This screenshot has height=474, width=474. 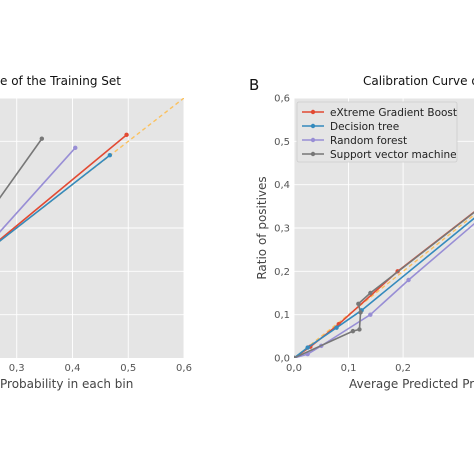 What do you see at coordinates (368, 141) in the screenshot?
I see `legend-label-random-forest: Random forest` at bounding box center [368, 141].